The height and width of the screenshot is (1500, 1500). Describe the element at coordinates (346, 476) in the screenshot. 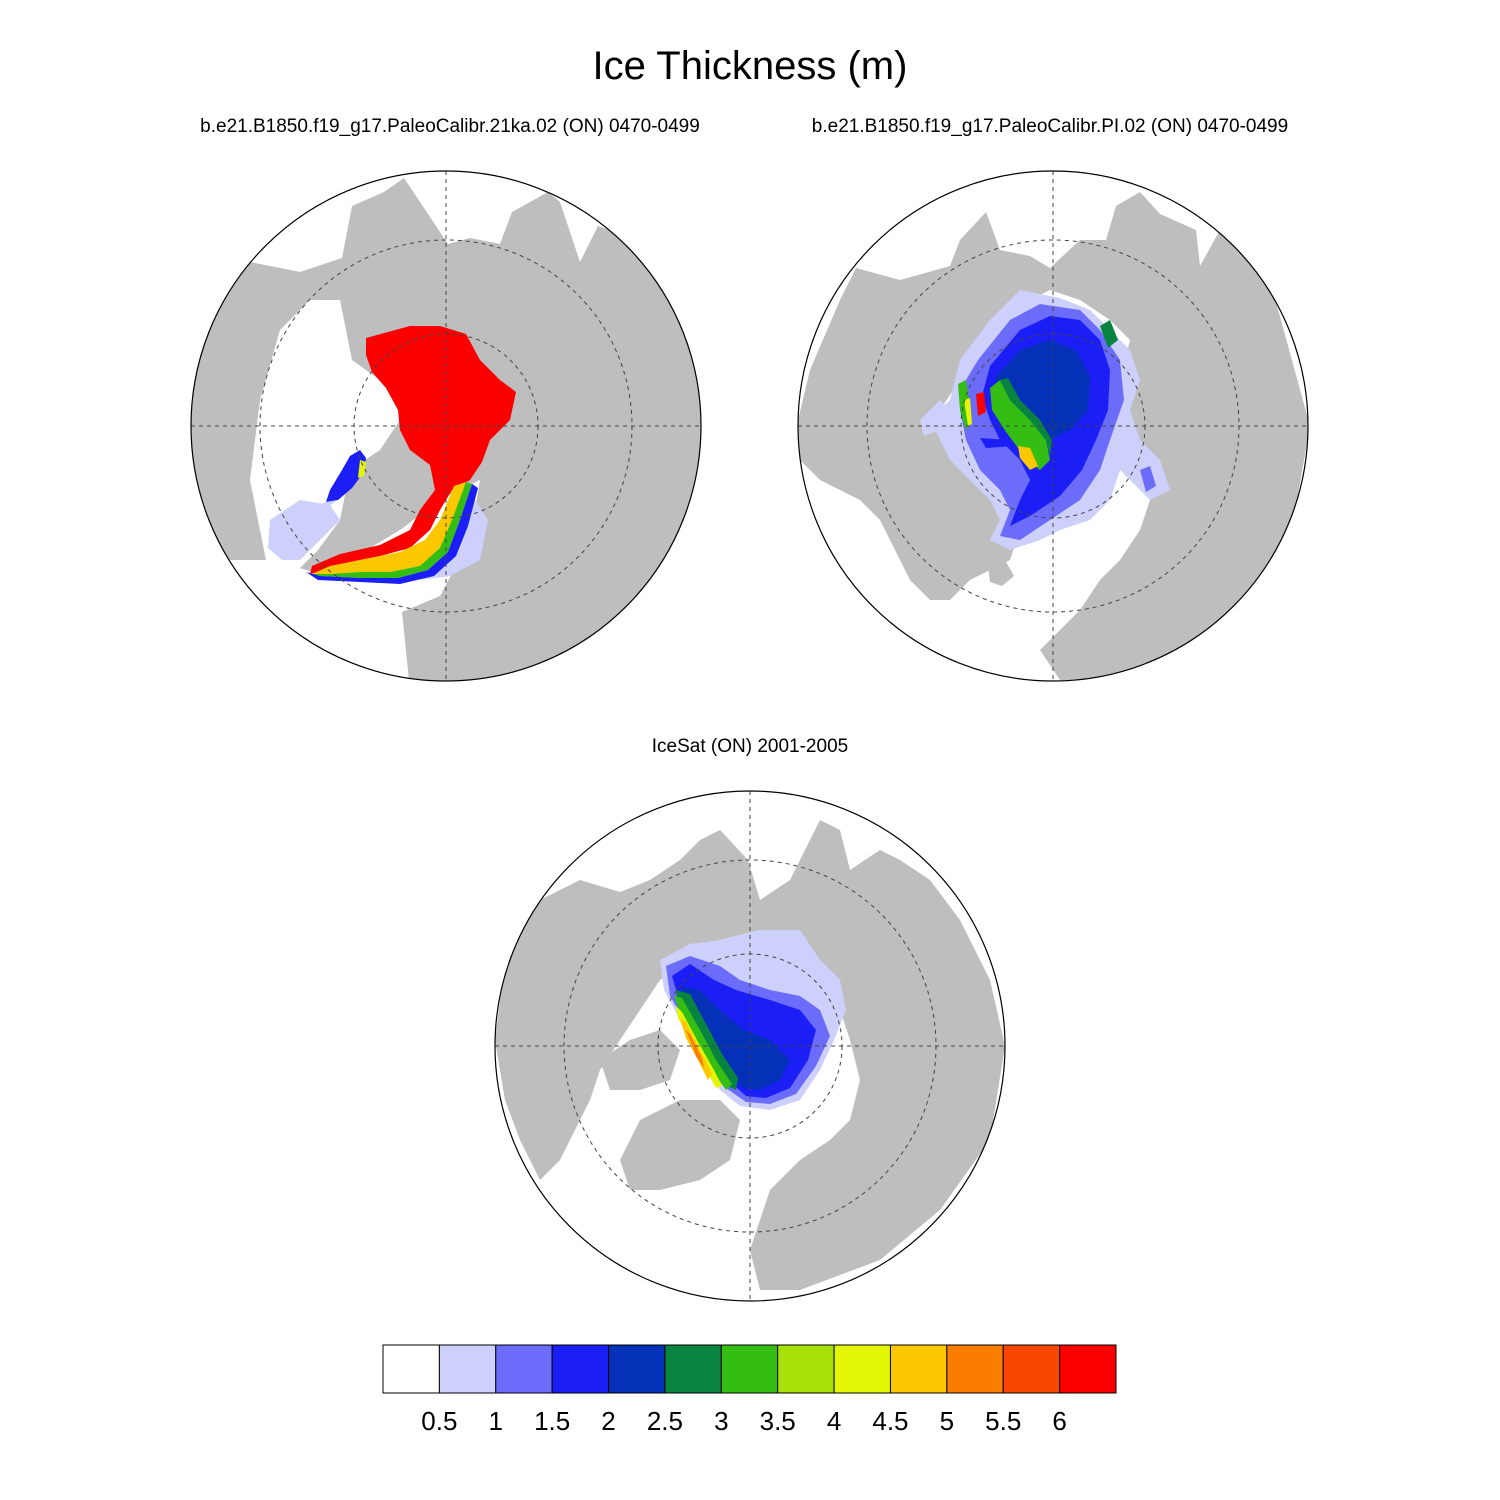

I see `ice-tongue-blue` at that location.